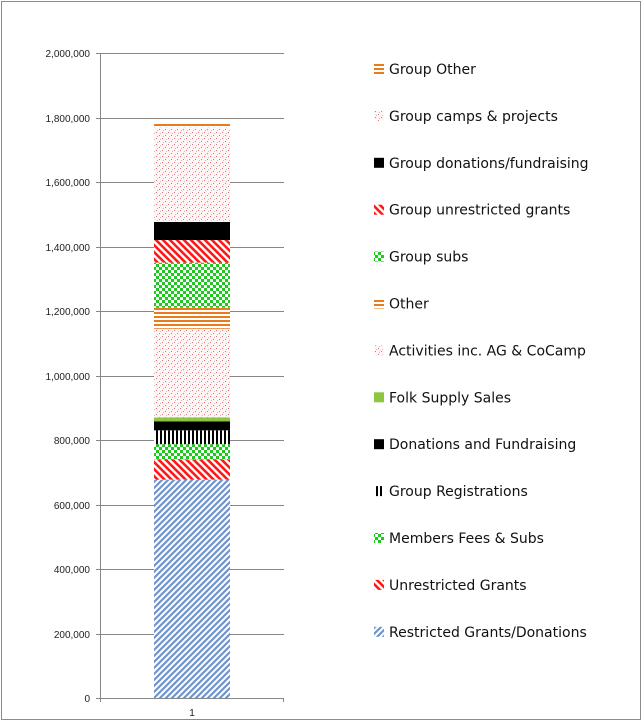 The width and height of the screenshot is (644, 724). Describe the element at coordinates (68, 119) in the screenshot. I see `y-tick-label: 1,800,000` at that location.